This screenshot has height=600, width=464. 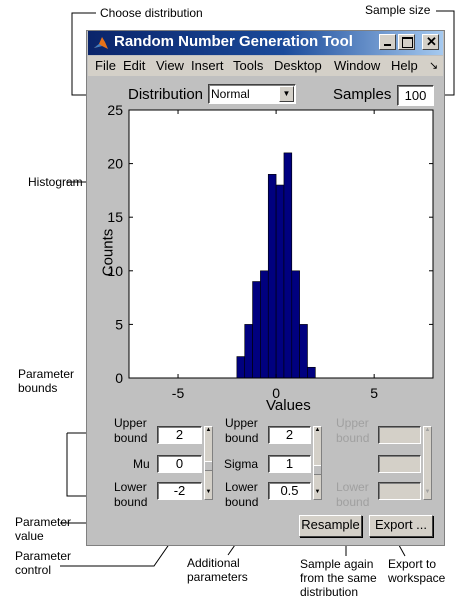 What do you see at coordinates (131, 494) in the screenshot?
I see `col1-lower-bound-label: Lower bound` at bounding box center [131, 494].